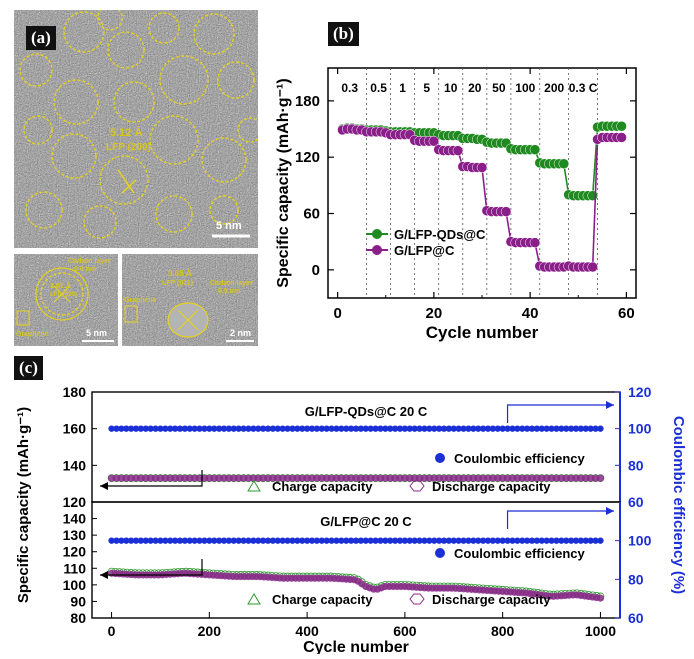  Describe the element at coordinates (499, 88) in the screenshot. I see `rate-label: 50` at that location.